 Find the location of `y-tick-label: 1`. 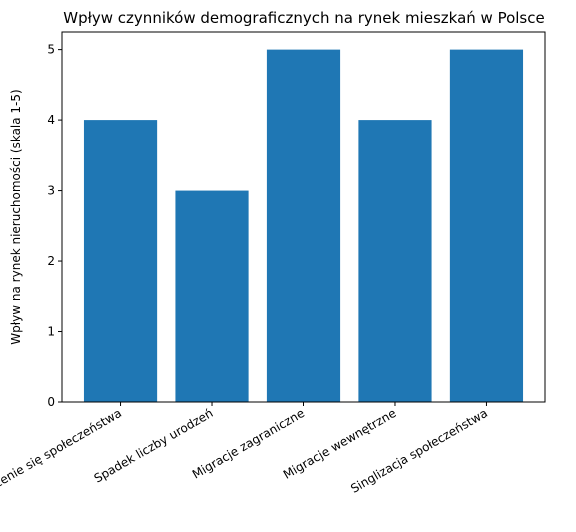

y-tick-label: 1 is located at coordinates (51, 332).